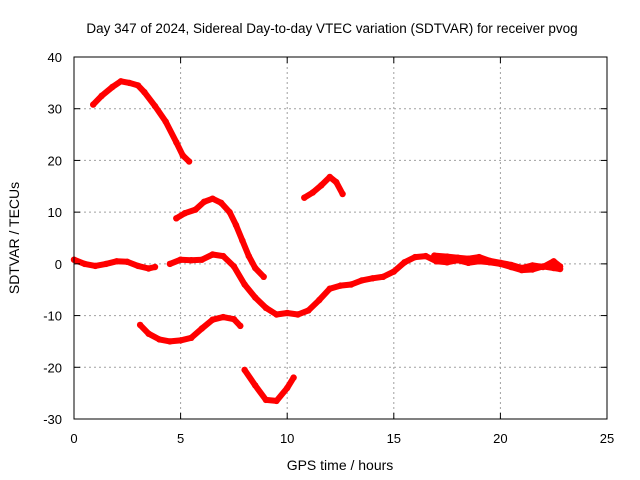  Describe the element at coordinates (52, 316) in the screenshot. I see `y-tick-label: -10` at that location.